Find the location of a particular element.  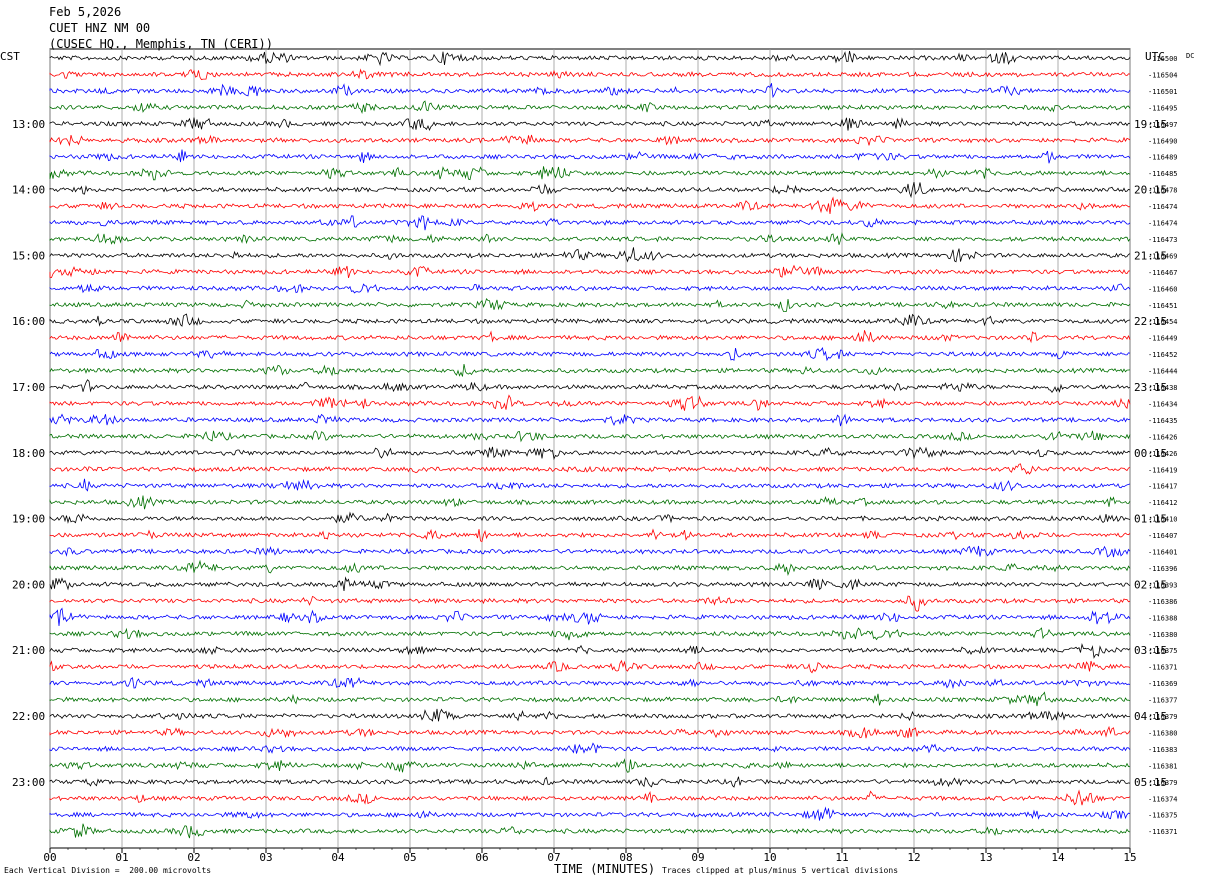

dc-offset-label: -116469 is located at coordinates (1163, 256).